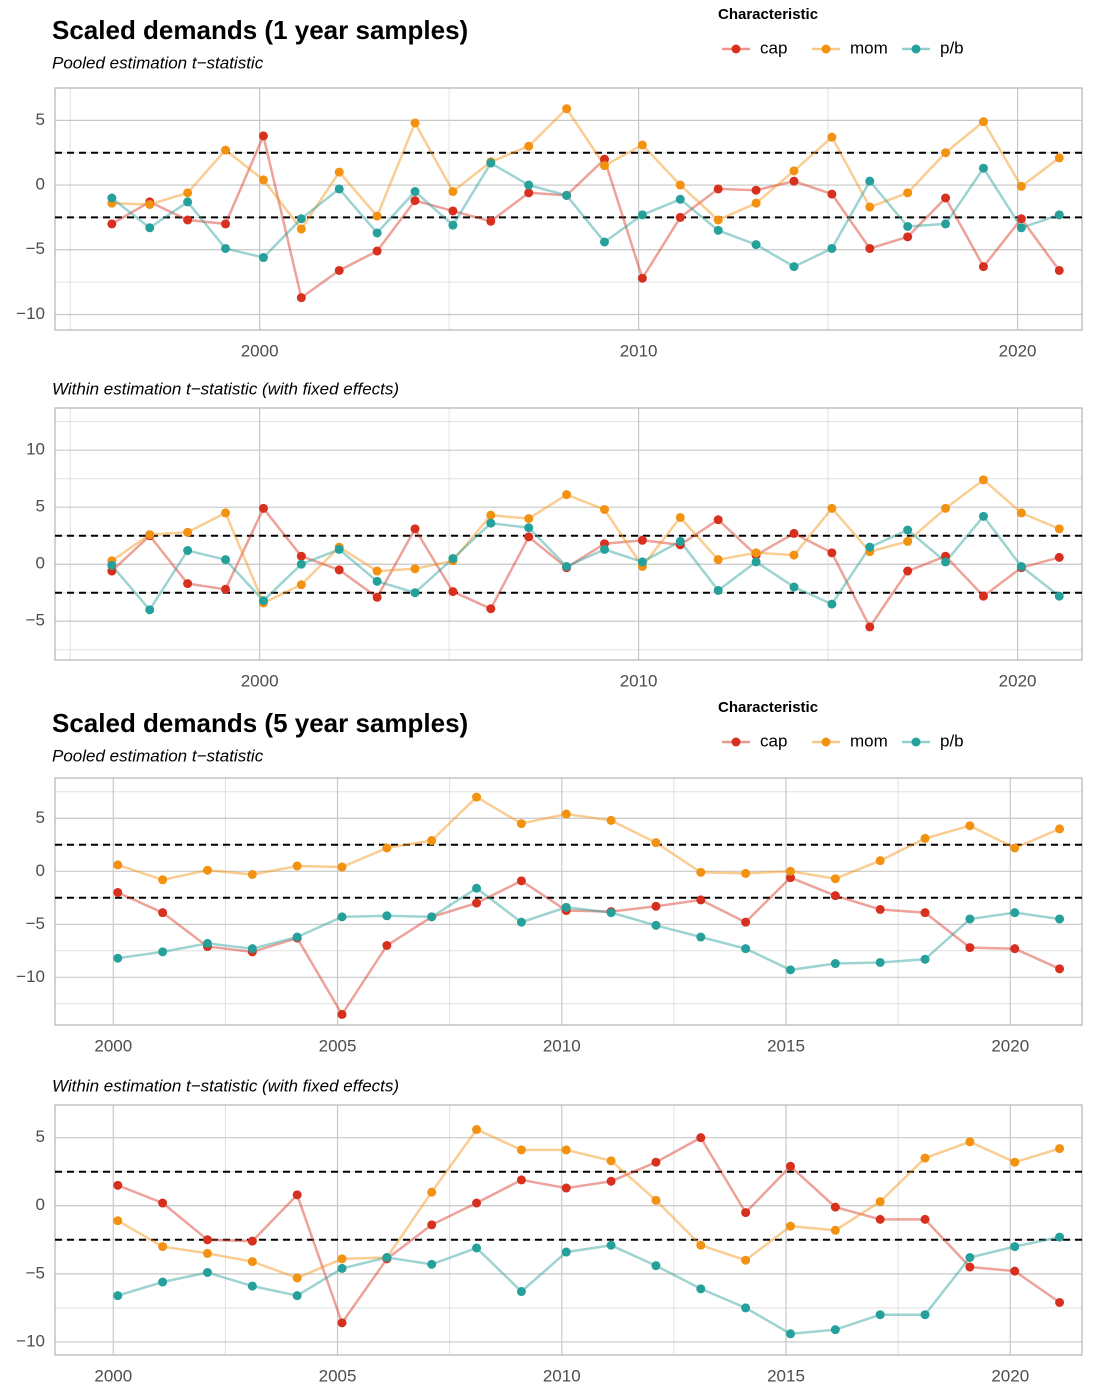 The width and height of the screenshot is (1096, 1382). I want to click on legend-label: p/b, so click(952, 740).